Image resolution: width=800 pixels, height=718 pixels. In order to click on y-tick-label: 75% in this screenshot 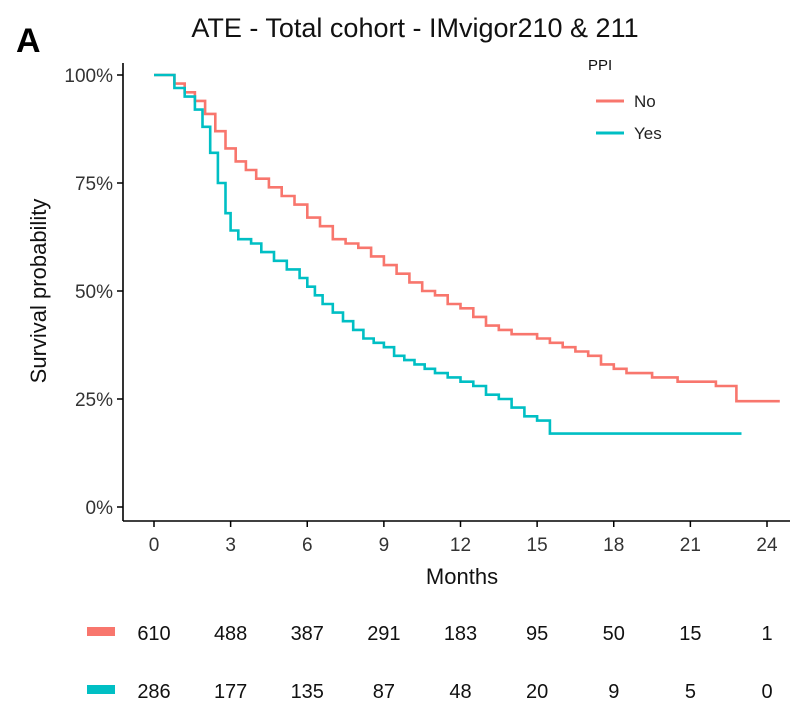, I will do `click(94, 184)`.